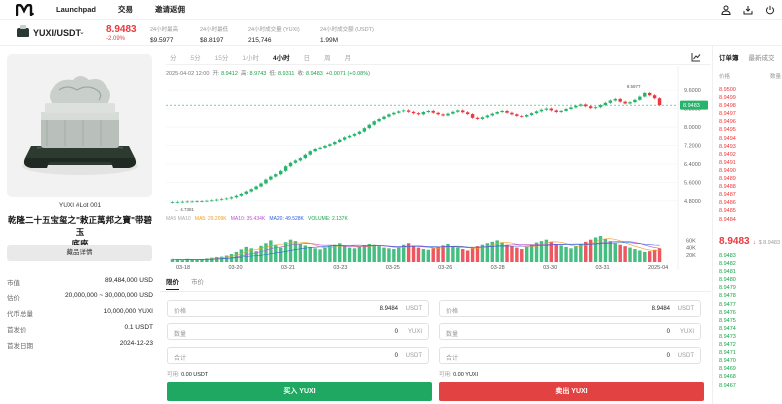 Image resolution: width=782 pixels, height=404 pixels. What do you see at coordinates (727, 203) in the screenshot?
I see `ask-row: 8.9486` at bounding box center [727, 203].